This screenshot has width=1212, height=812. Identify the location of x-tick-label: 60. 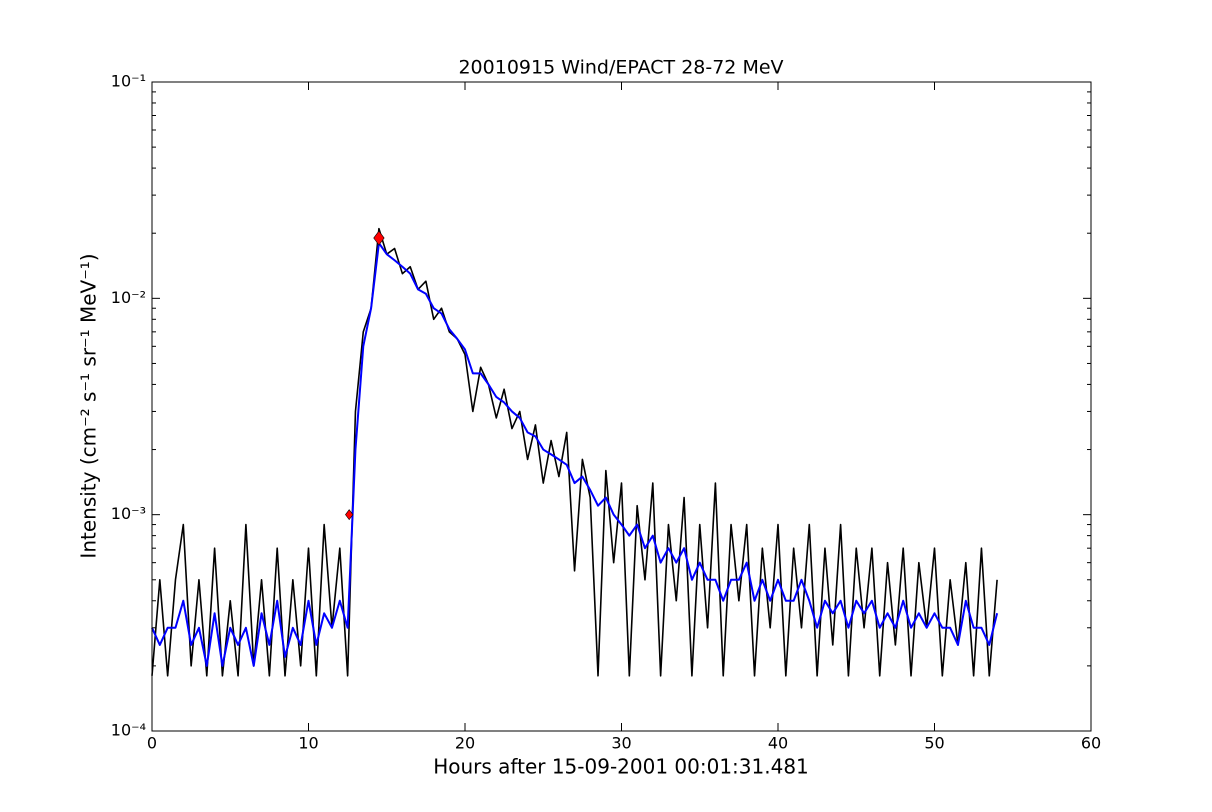
(1091, 743).